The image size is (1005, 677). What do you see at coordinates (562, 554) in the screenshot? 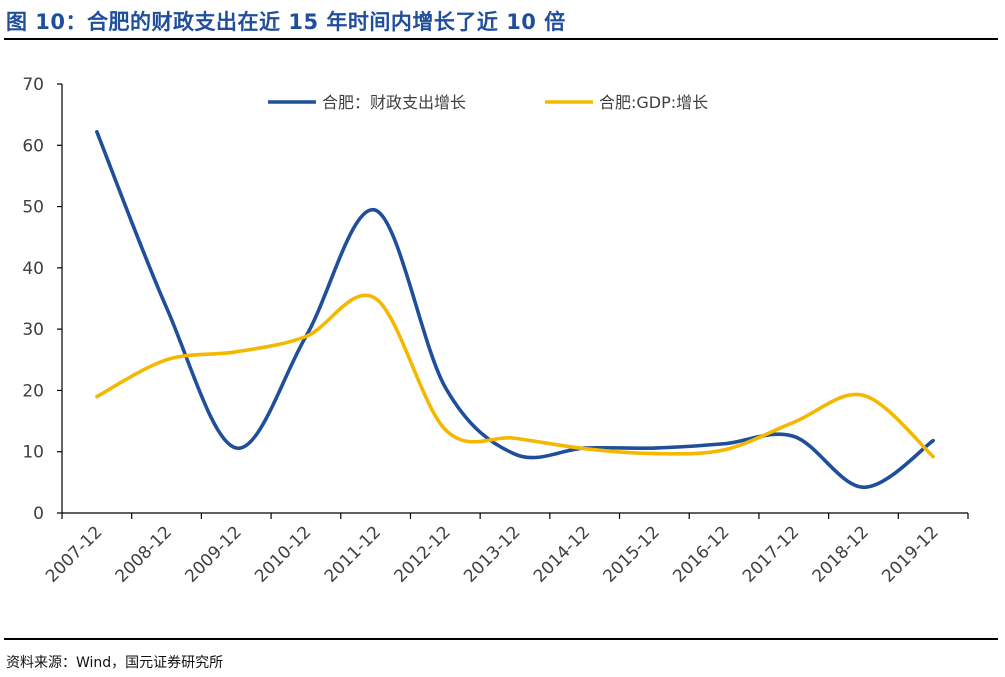
I see `x-tick-label: 2014-12` at bounding box center [562, 554].